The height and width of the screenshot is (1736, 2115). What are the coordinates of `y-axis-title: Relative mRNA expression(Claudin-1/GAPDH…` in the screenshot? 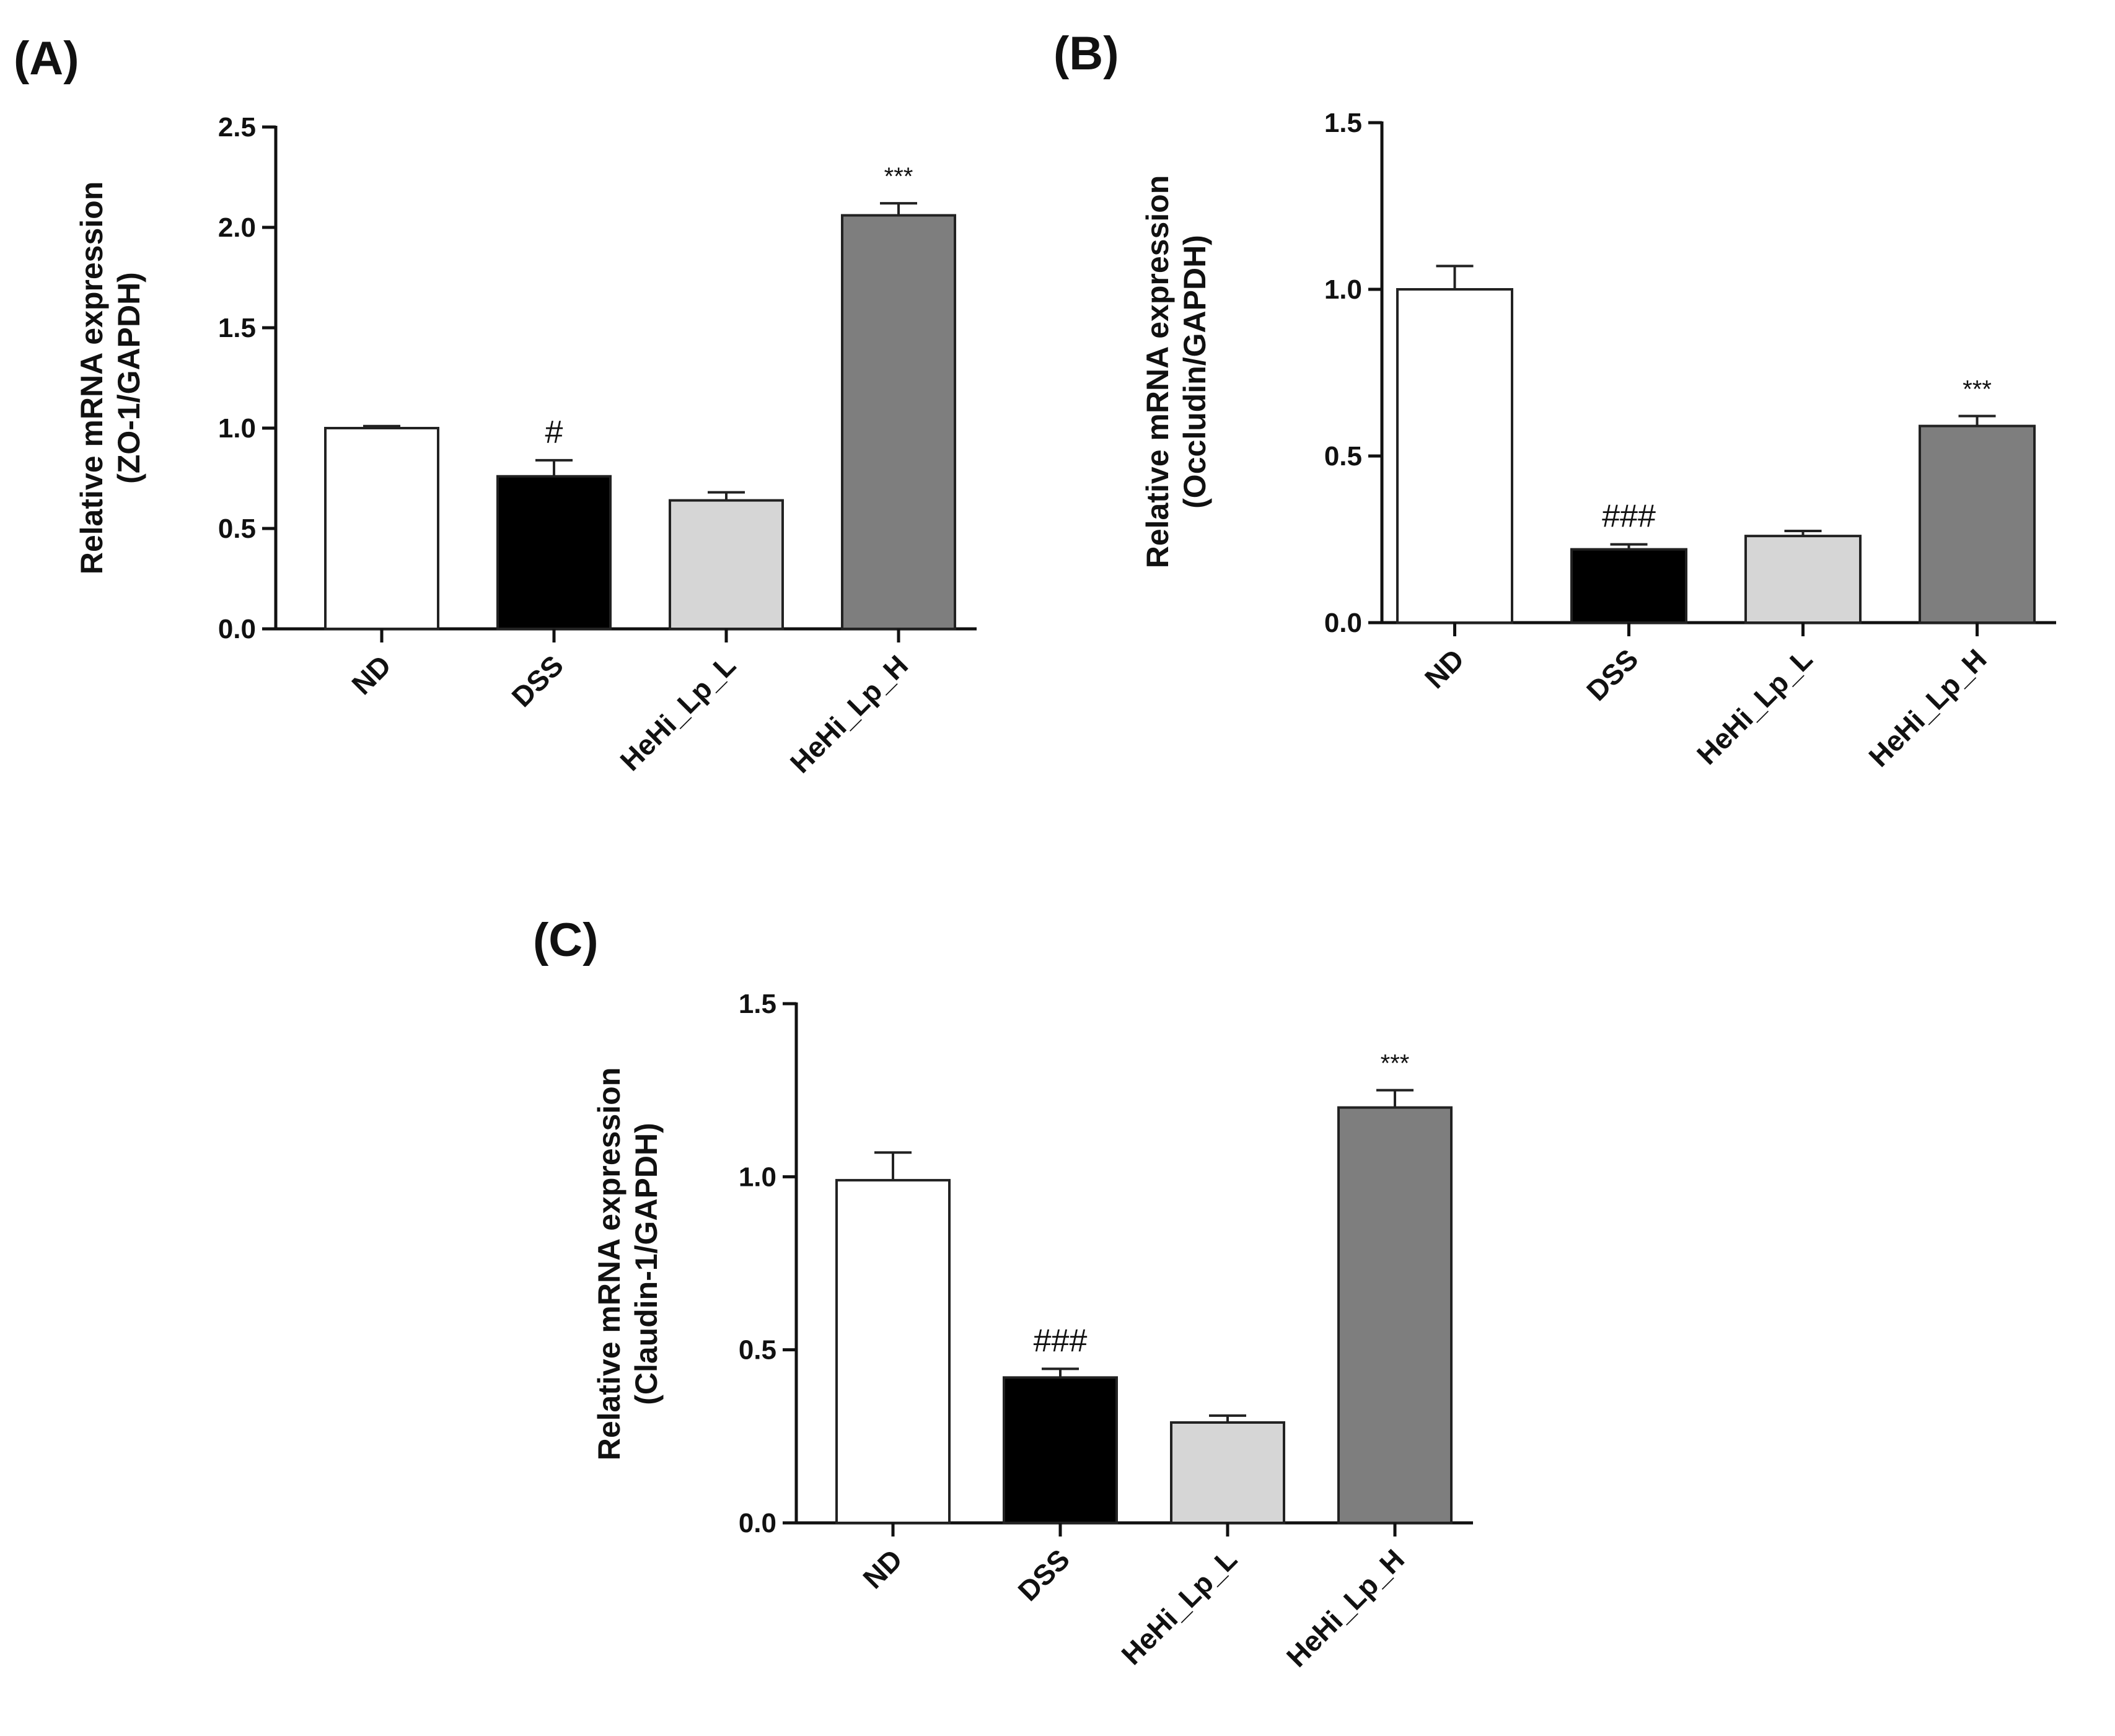 It's located at (628, 1264).